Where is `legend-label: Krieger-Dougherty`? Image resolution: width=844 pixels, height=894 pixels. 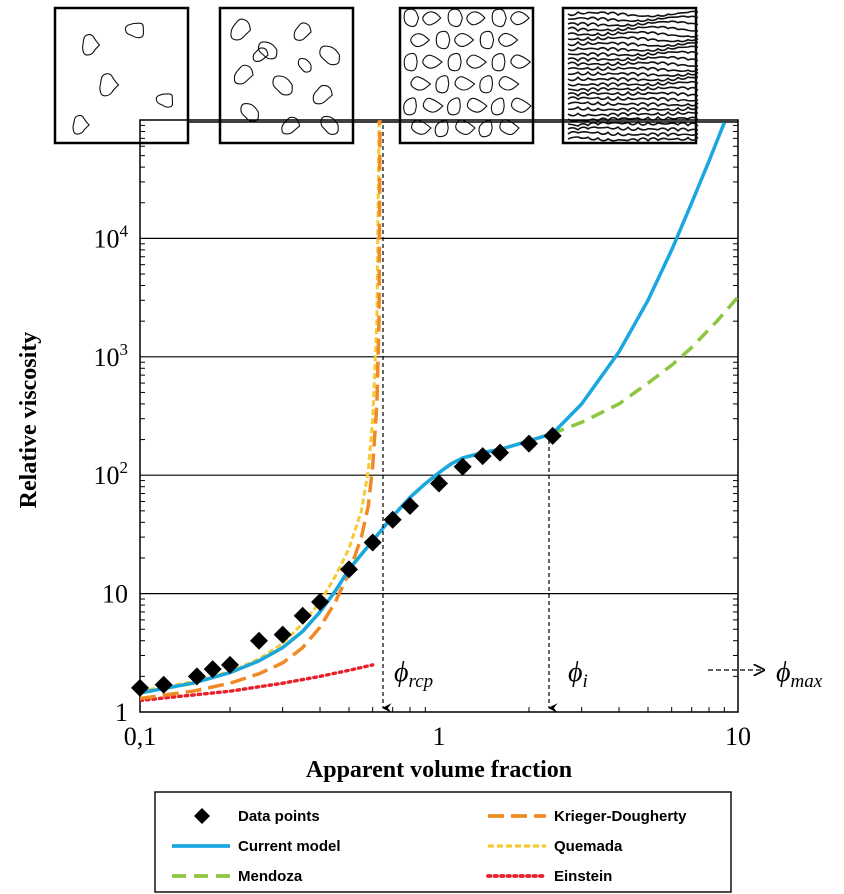
legend-label: Krieger-Dougherty is located at coordinates (620, 816).